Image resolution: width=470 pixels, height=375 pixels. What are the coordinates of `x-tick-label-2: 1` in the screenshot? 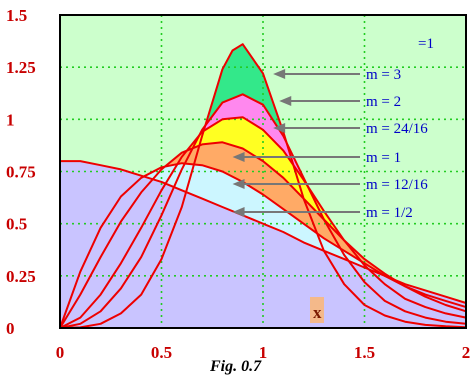 It's located at (263, 352).